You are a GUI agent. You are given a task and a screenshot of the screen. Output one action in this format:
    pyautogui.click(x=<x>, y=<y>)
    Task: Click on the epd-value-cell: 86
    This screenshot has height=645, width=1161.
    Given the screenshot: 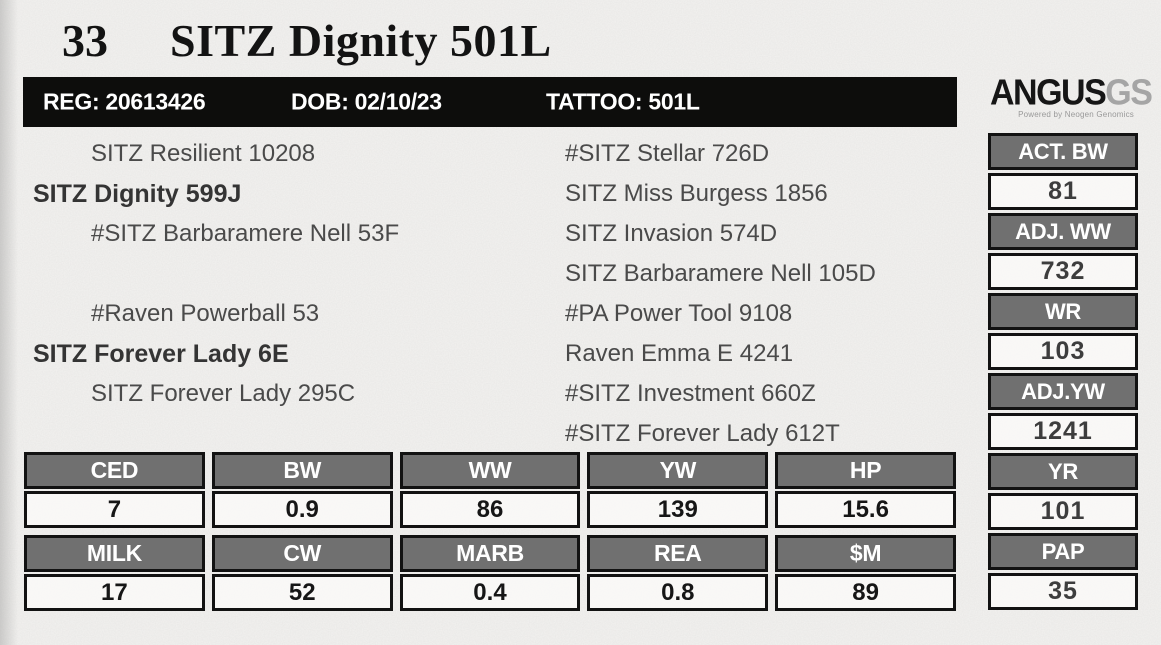 What is the action you would take?
    pyautogui.click(x=490, y=509)
    